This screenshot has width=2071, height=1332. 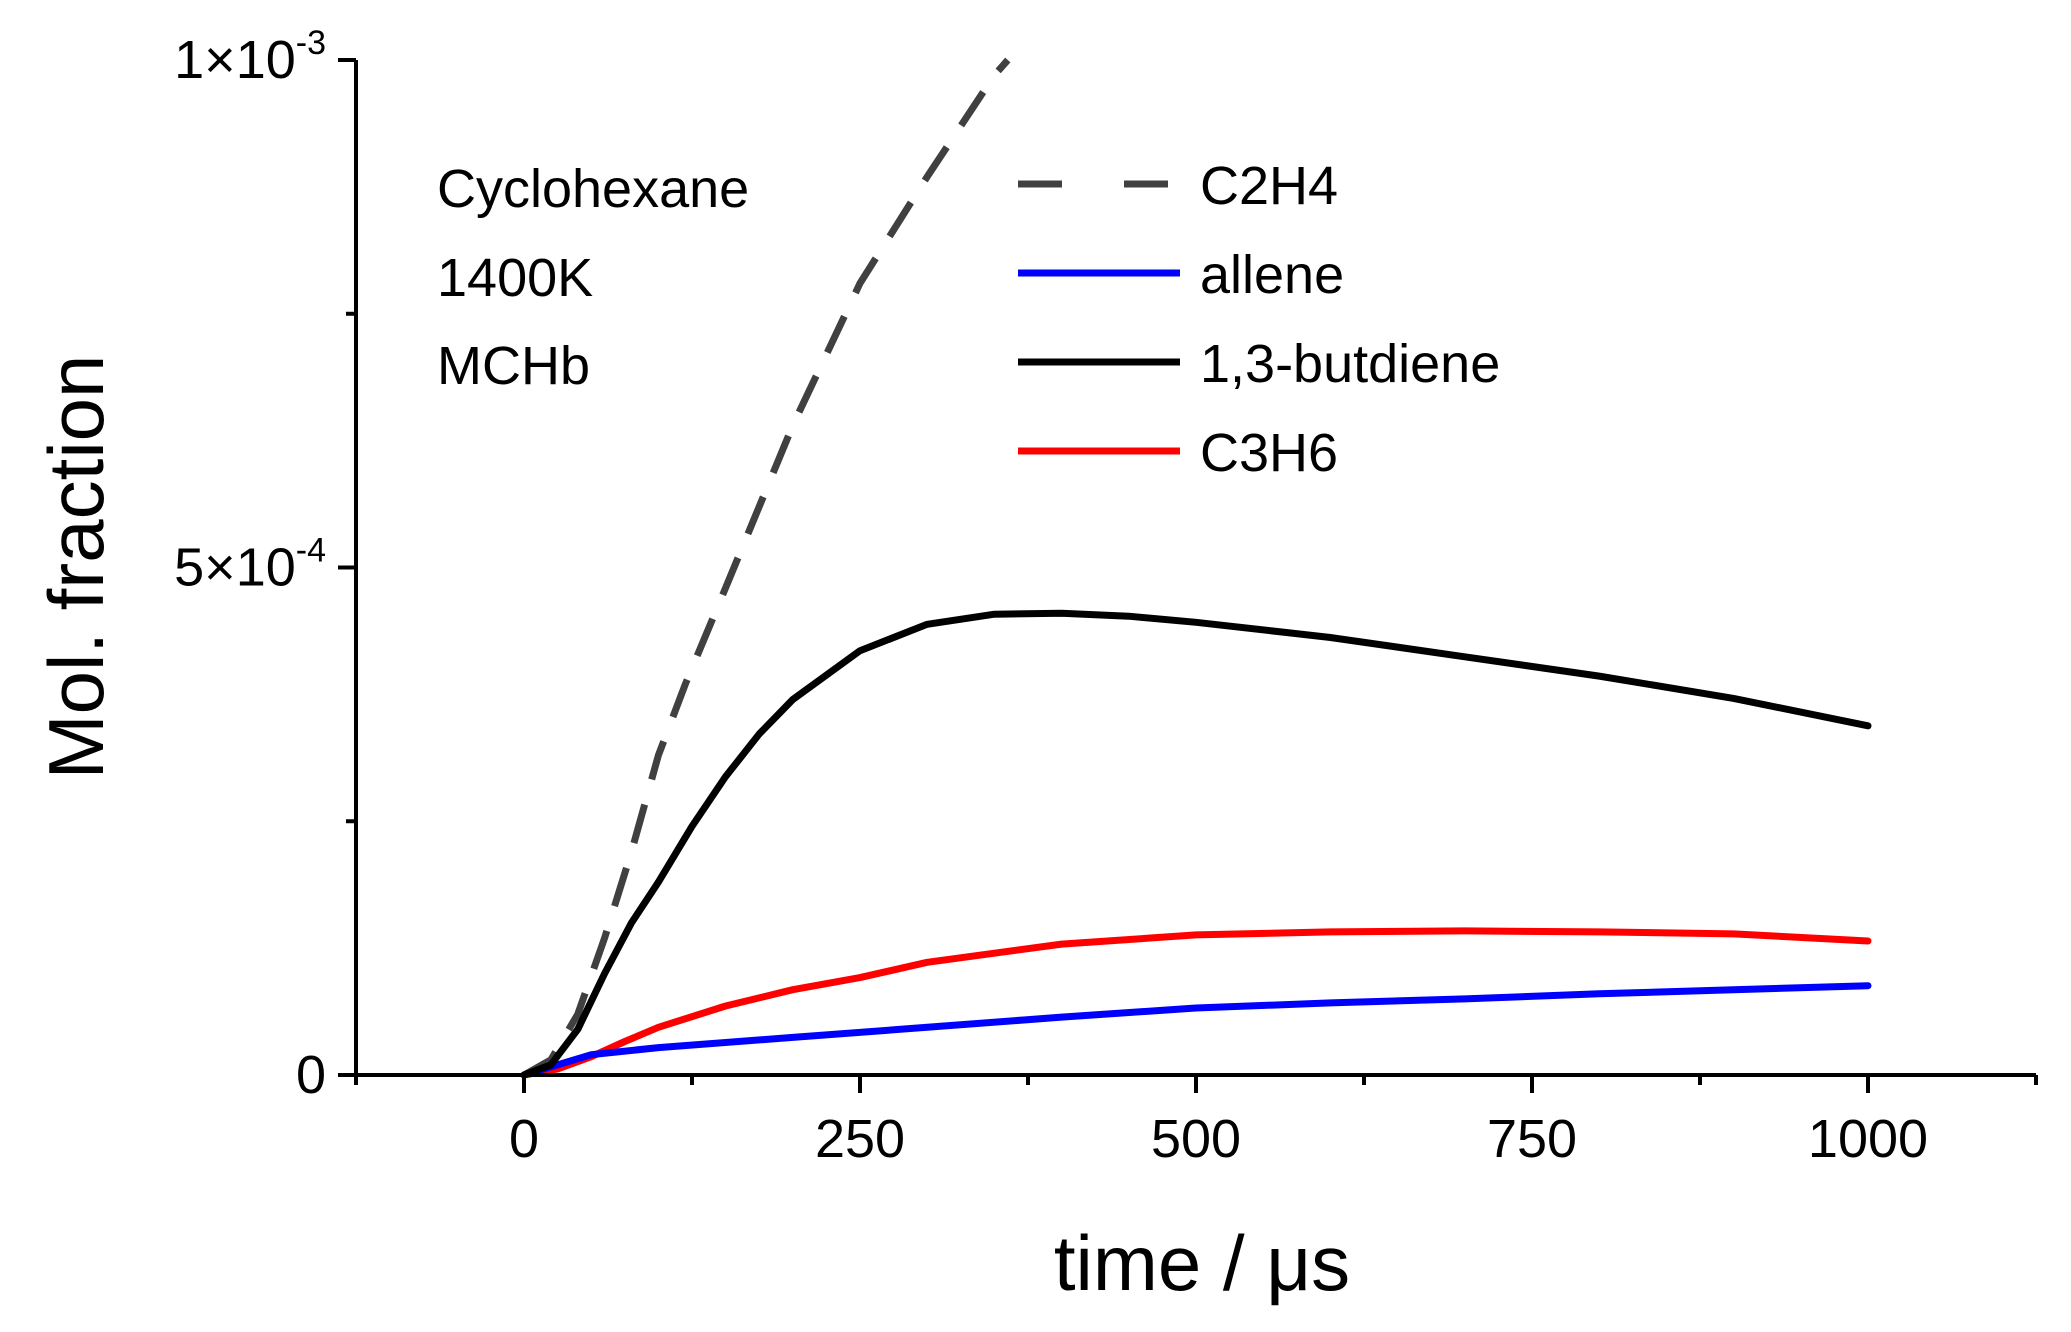 I want to click on y-tick-label: 5×10⁻⁴, so click(x=250, y=565).